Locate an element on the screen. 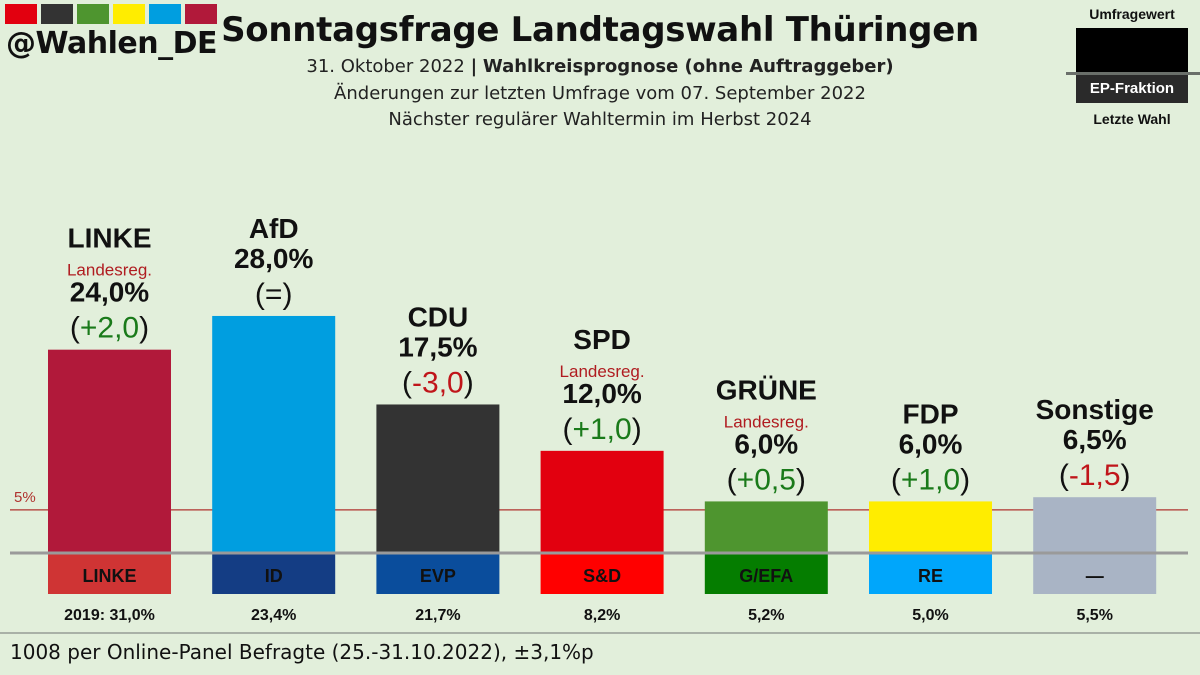  party-name: LINKE is located at coordinates (110, 238).